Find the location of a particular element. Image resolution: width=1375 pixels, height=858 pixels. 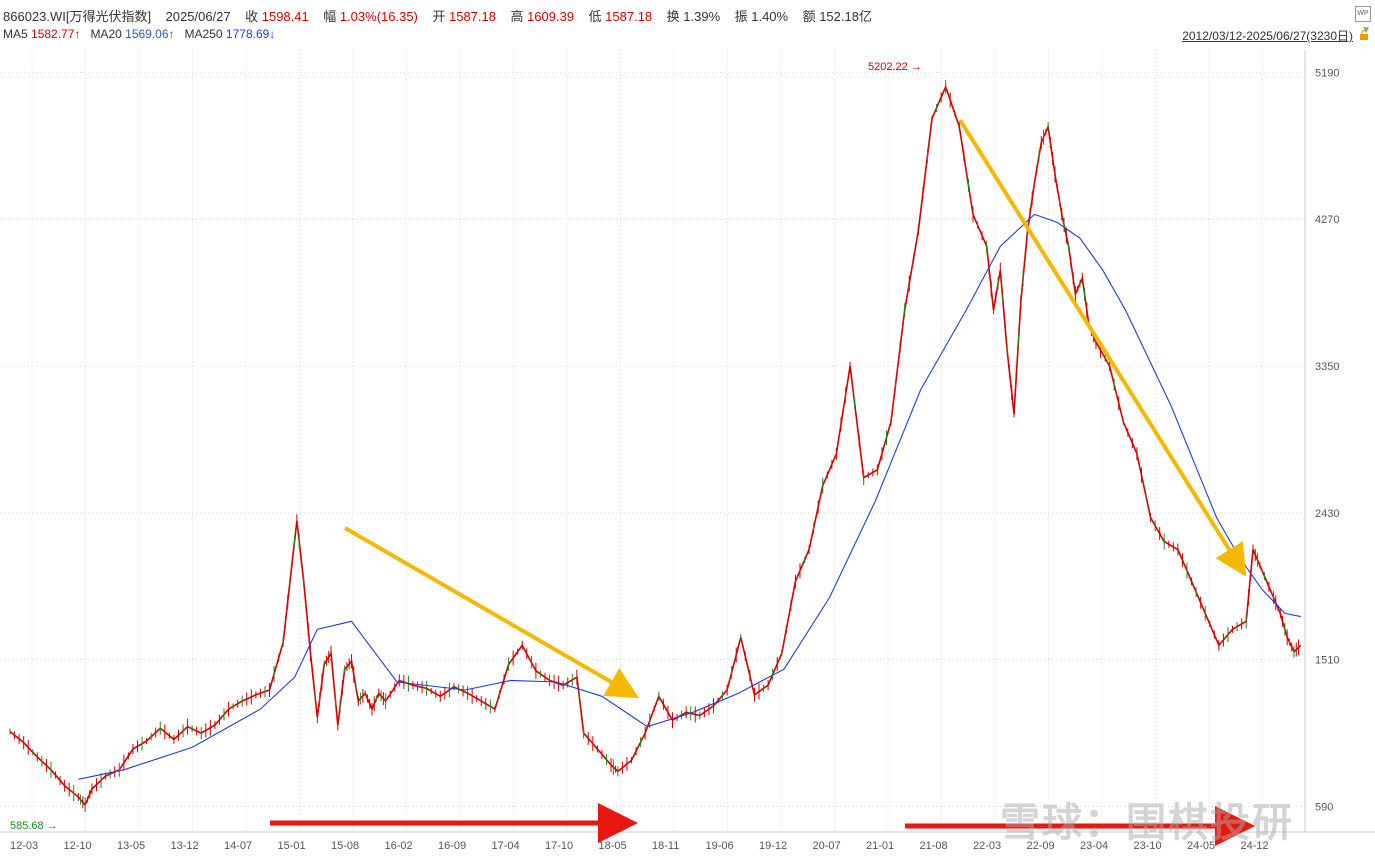

triangle-down-icon: ▼ is located at coordinates (1366, 30).